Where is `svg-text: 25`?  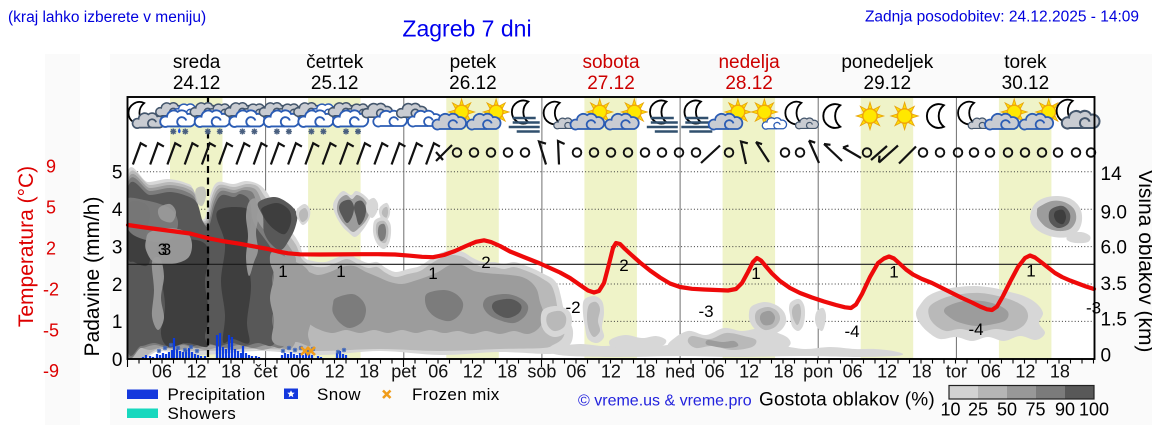 svg-text: 25 is located at coordinates (978, 410).